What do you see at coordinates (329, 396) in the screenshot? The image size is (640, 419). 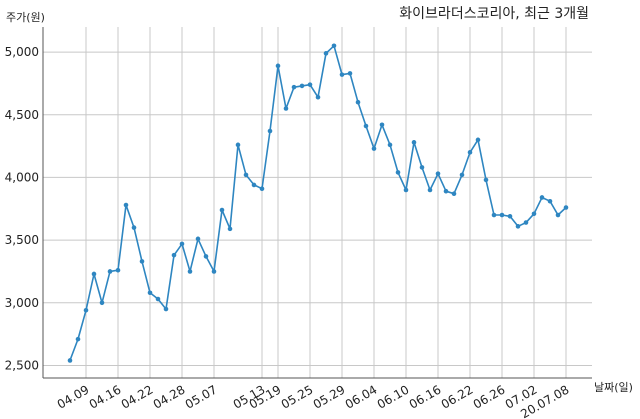 I see `x-tick-label: 05.29` at bounding box center [329, 396].